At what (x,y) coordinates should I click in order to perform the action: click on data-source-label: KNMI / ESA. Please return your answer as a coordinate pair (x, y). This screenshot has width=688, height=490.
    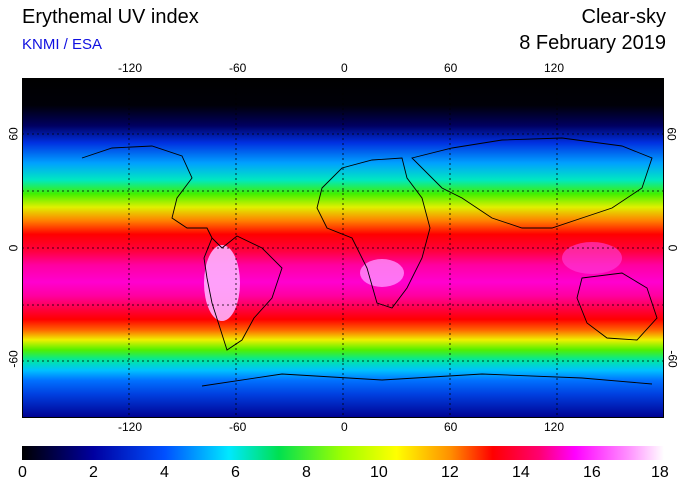
    Looking at the image, I should click on (62, 44).